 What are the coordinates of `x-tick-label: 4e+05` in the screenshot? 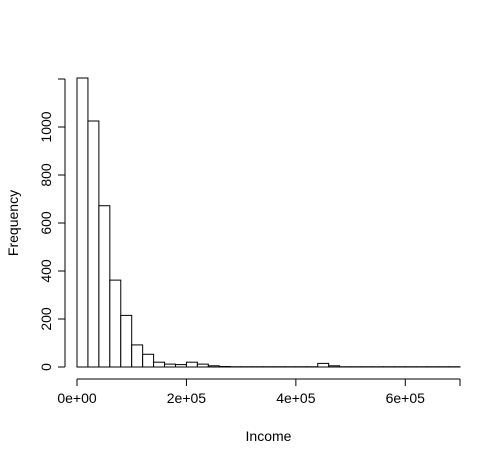 It's located at (296, 398).